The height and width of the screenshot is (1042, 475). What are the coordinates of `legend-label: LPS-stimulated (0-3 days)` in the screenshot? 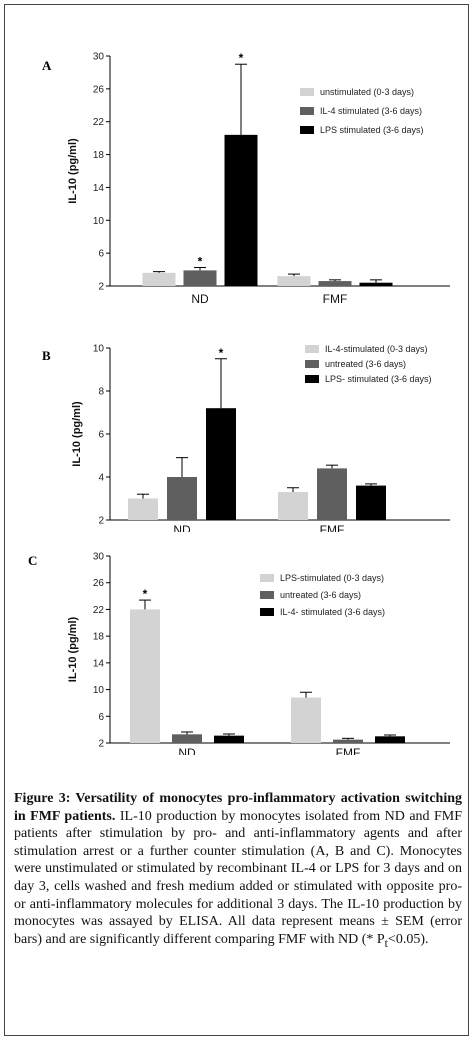 It's located at (332, 578).